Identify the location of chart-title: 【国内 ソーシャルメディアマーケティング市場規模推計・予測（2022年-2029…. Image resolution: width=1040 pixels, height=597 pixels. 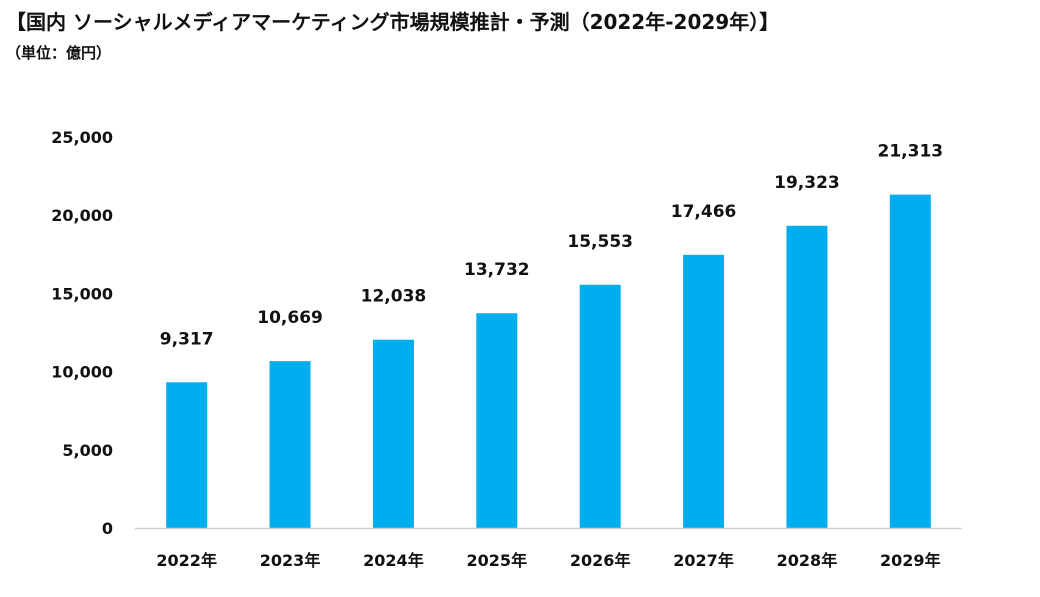
(393, 22).